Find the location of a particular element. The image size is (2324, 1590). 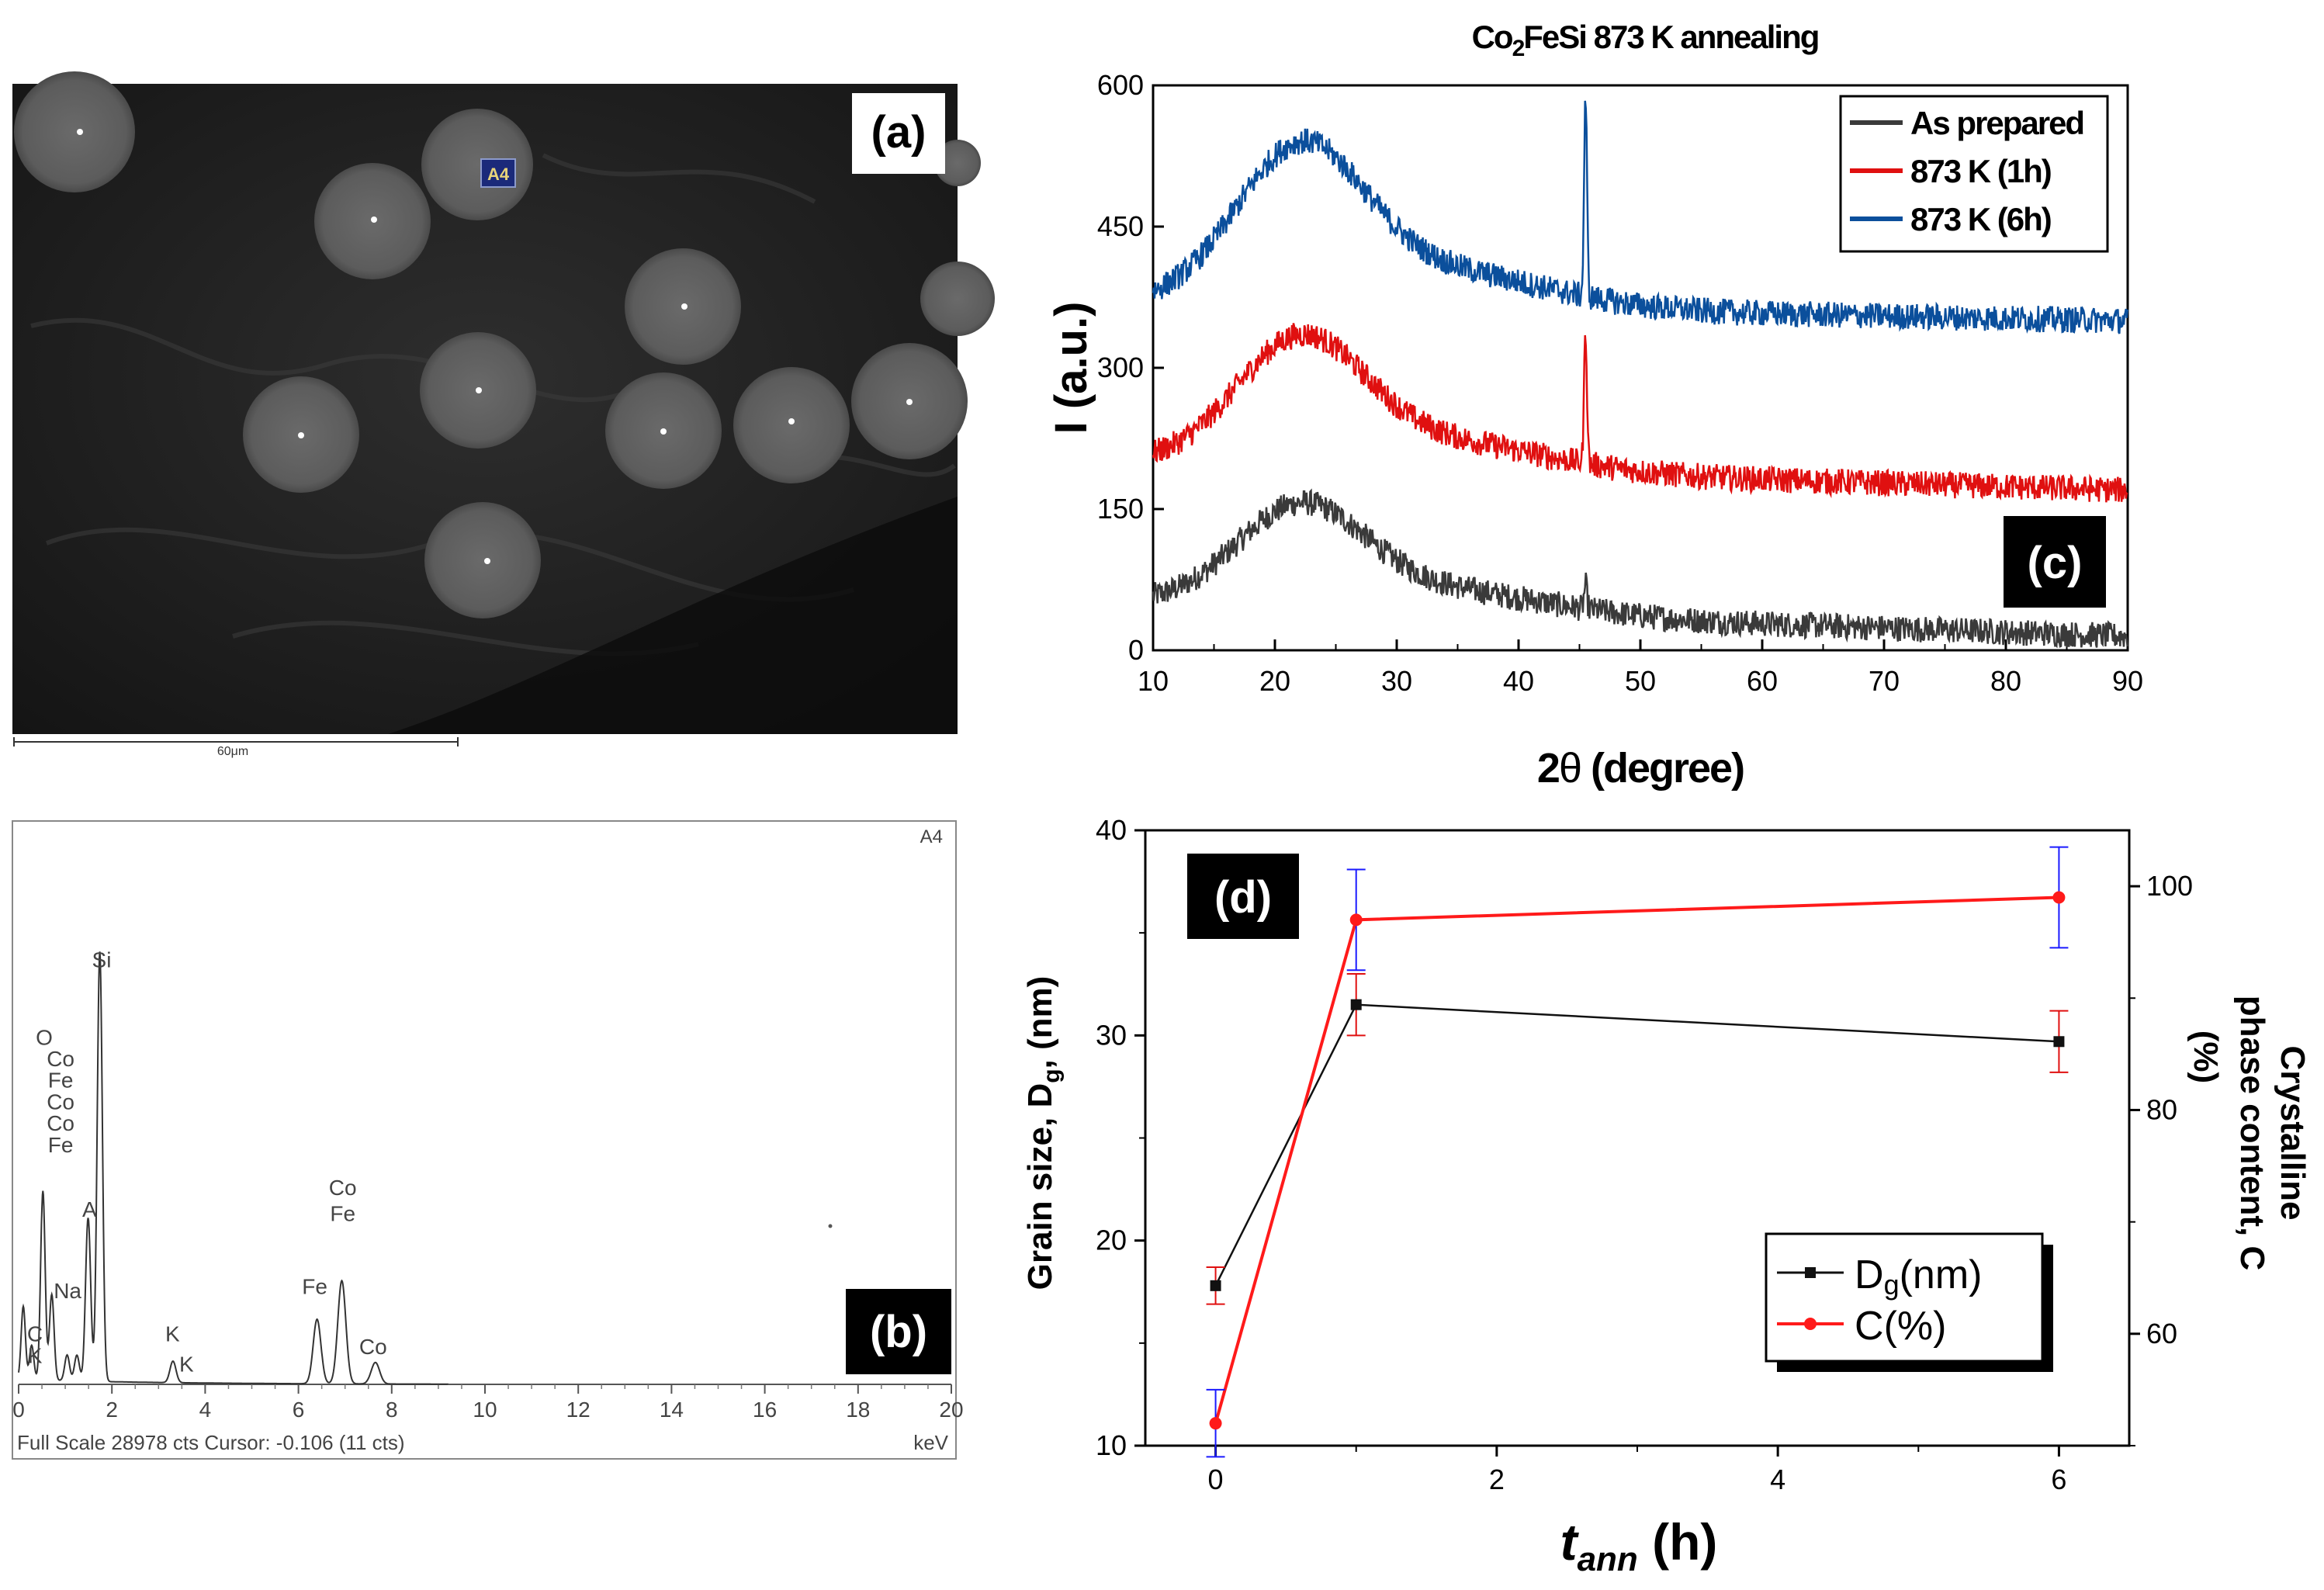

xrd-series is located at coordinates (1640, 374).